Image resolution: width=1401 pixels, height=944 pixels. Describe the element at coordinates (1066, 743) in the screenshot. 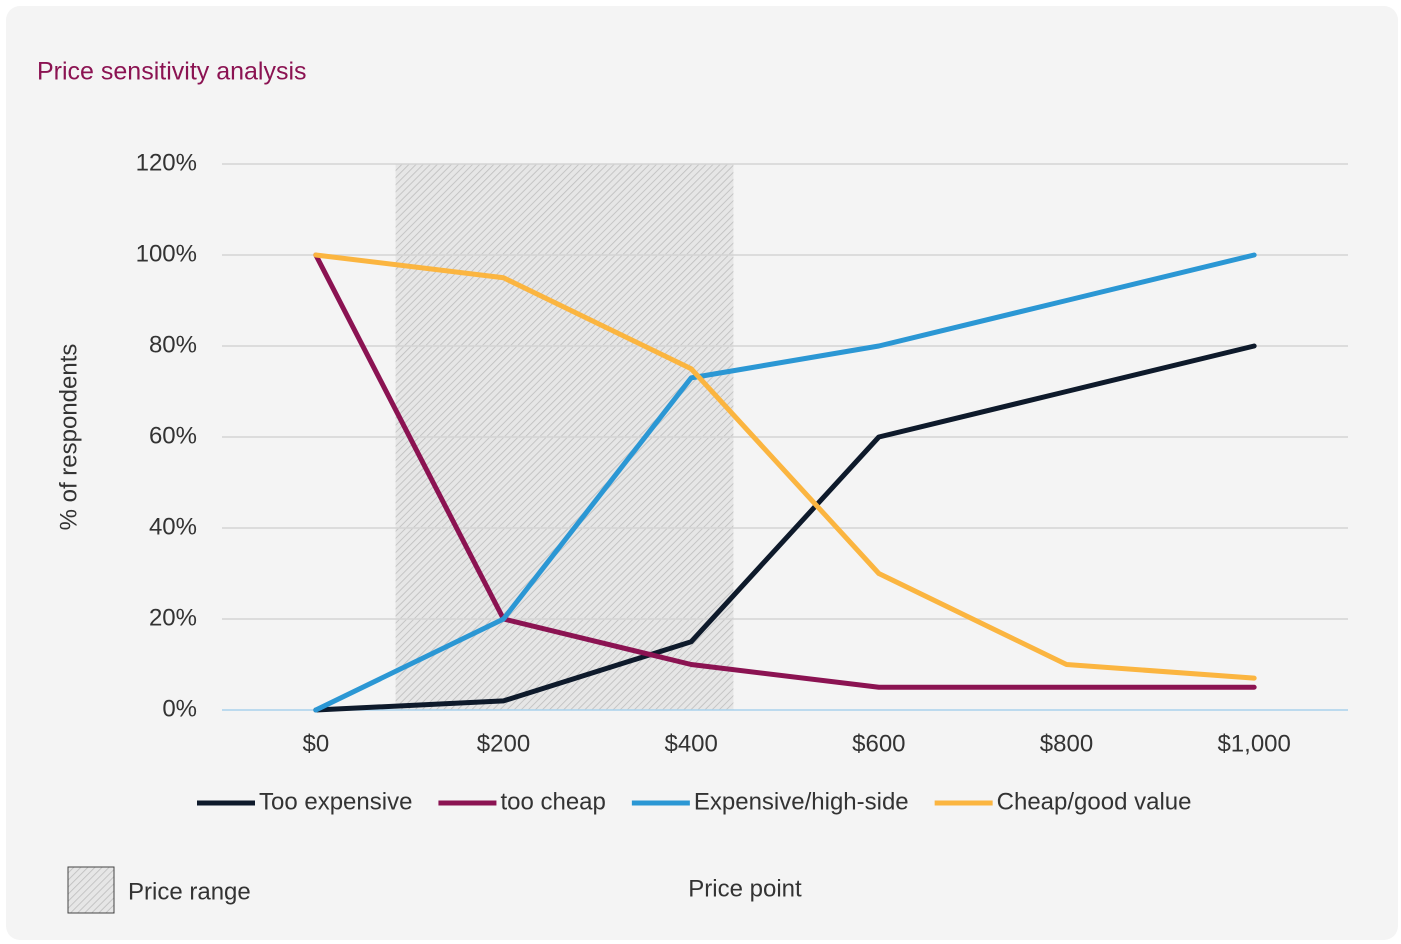

I see `x-tick-label: $800` at that location.